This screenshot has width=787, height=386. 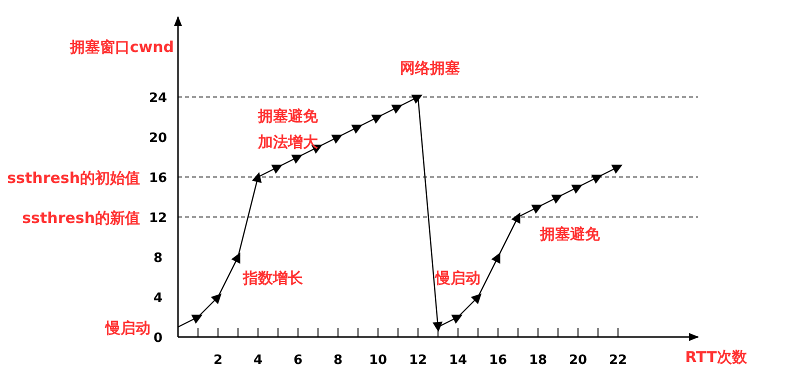 What do you see at coordinates (127, 328) in the screenshot?
I see `text: 慢启动` at bounding box center [127, 328].